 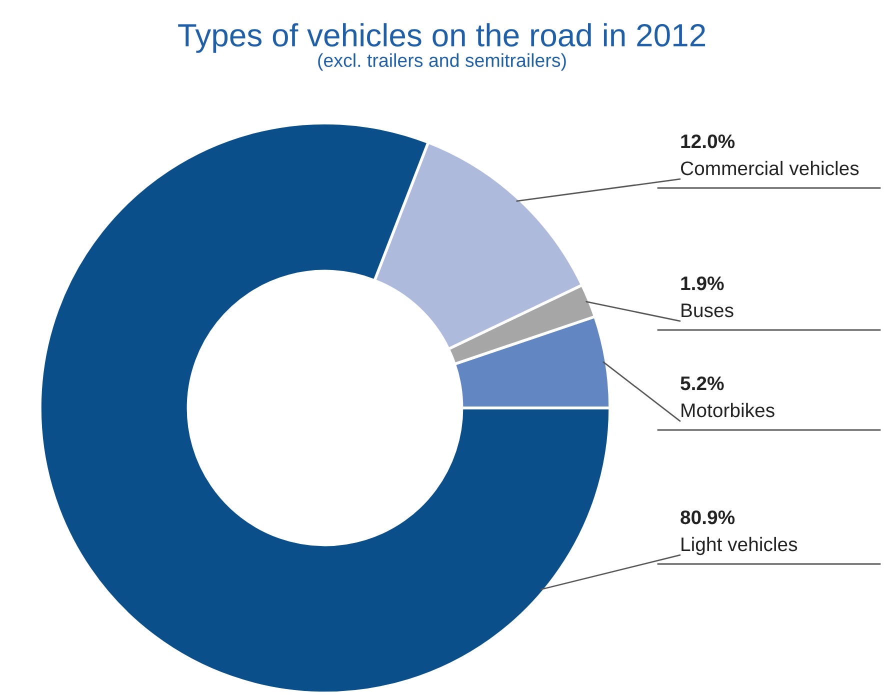 What do you see at coordinates (442, 38) in the screenshot?
I see `chart-title: Types of vehicles on the road in 2012` at bounding box center [442, 38].